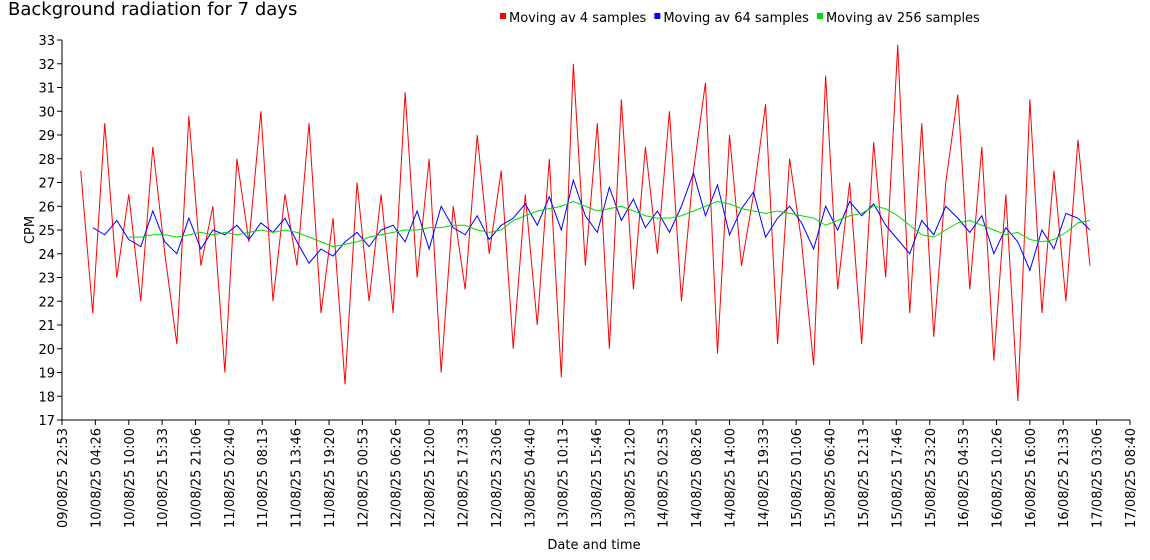  I want to click on x-tick-label: 11/08/25 08:13, so click(263, 478).